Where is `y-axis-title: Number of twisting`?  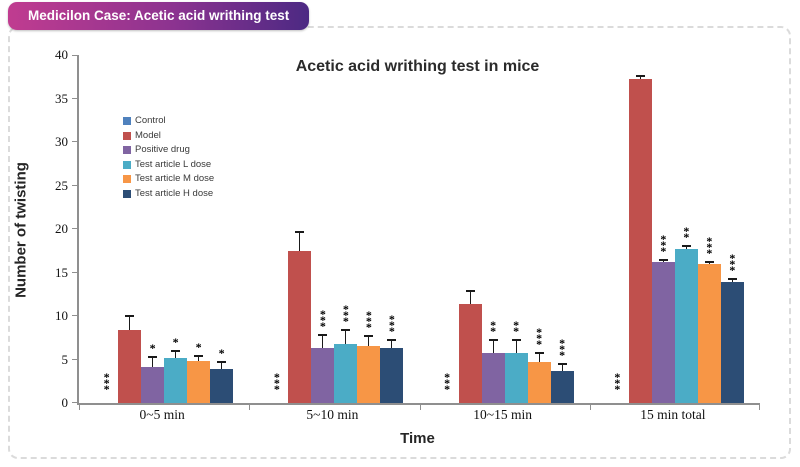
y-axis-title: Number of twisting is located at coordinates (21, 230).